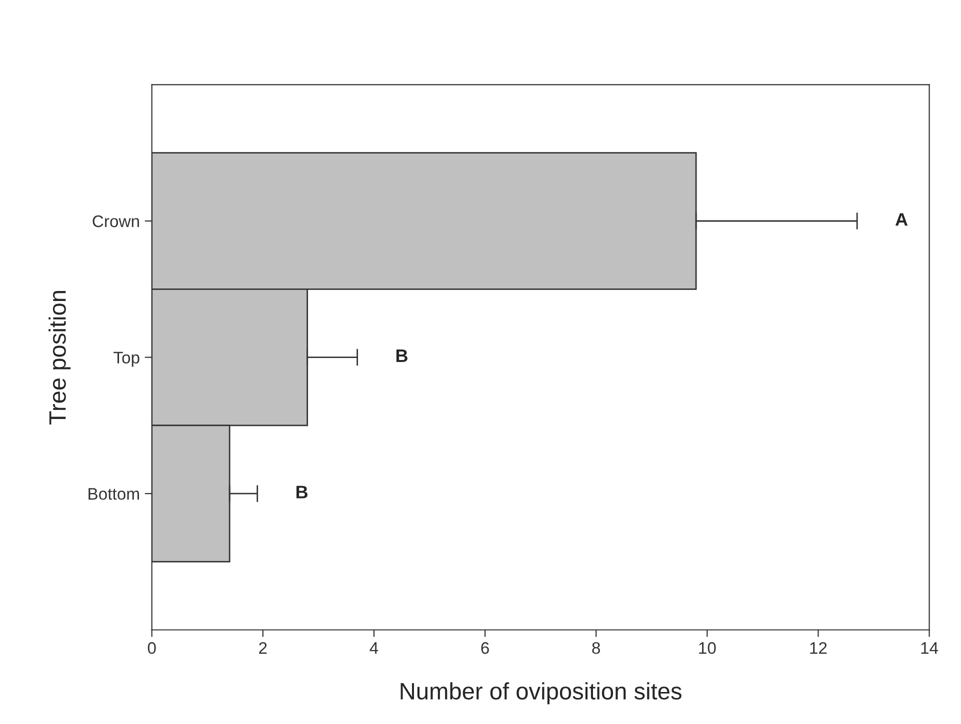 This screenshot has width=961, height=724. Describe the element at coordinates (485, 648) in the screenshot. I see `x-tick-label: 6` at that location.